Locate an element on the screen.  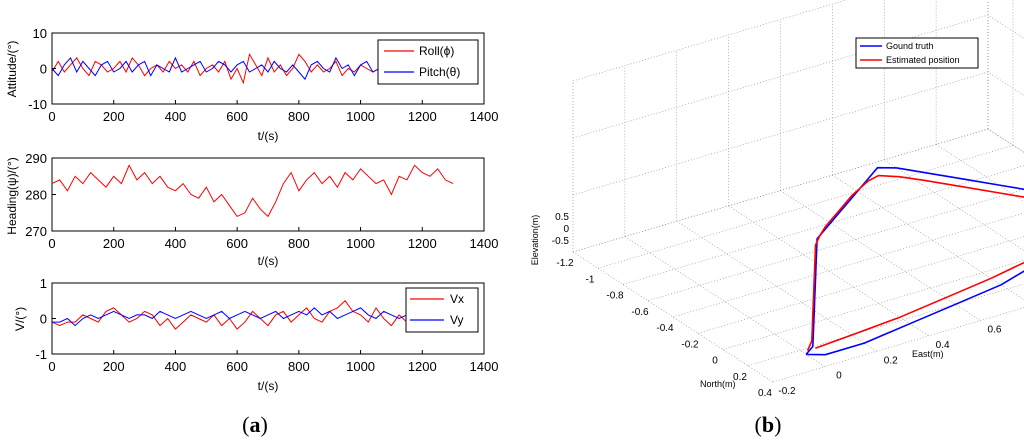
legend: Gound truth Estimated position is located at coordinates (917, 53).